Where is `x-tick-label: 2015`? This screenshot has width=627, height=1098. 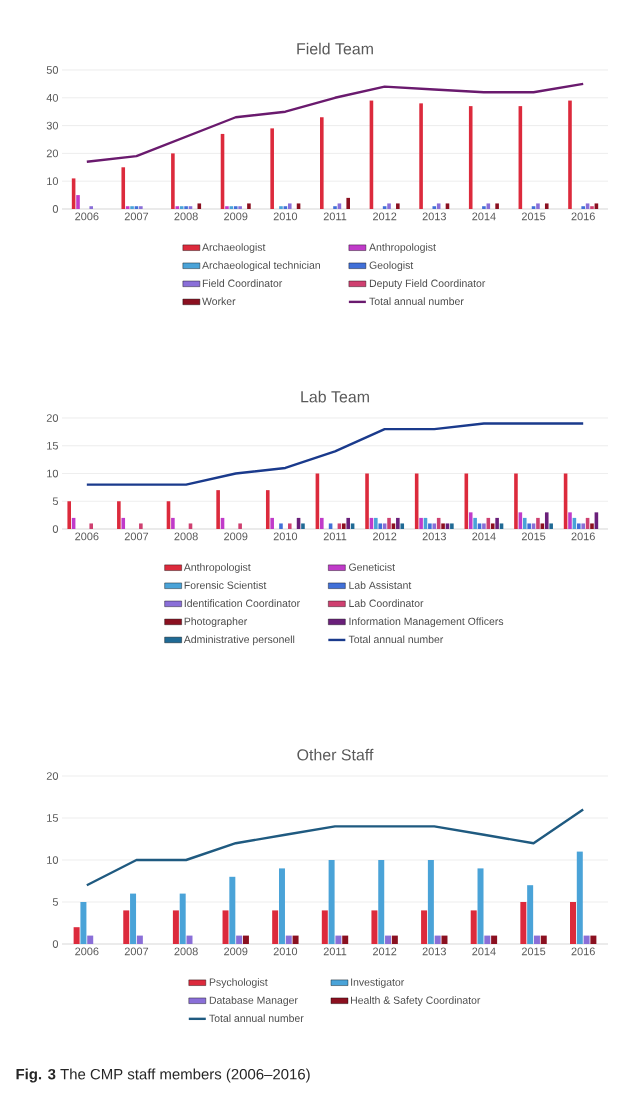 x-tick-label: 2015 is located at coordinates (533, 216).